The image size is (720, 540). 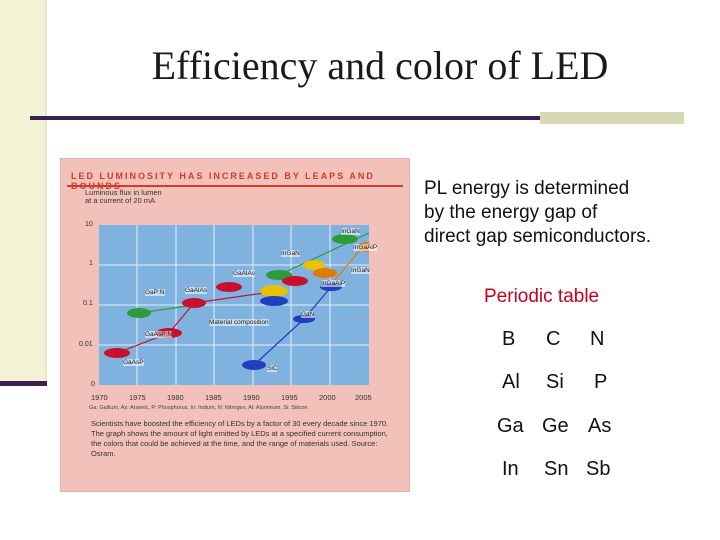 What do you see at coordinates (93, 384) in the screenshot?
I see `ytick-0: 0` at bounding box center [93, 384].